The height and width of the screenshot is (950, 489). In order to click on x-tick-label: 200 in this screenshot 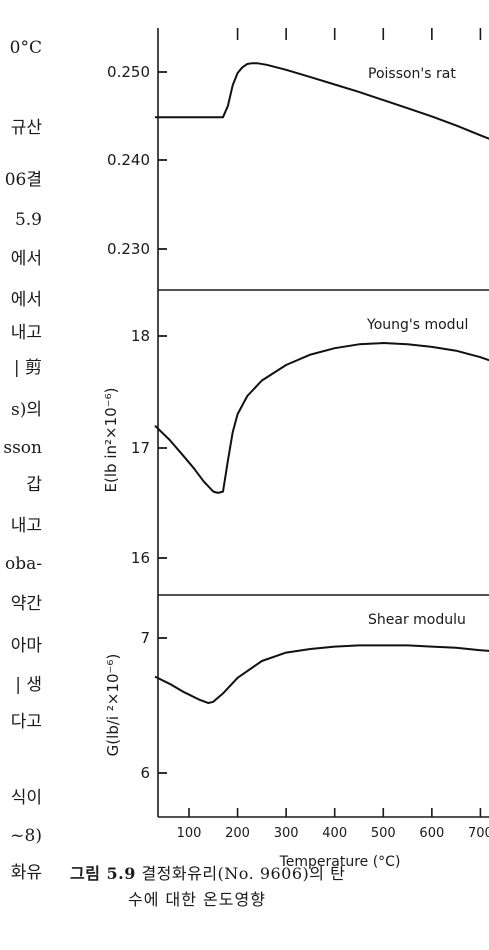, I will do `click(237, 833)`.